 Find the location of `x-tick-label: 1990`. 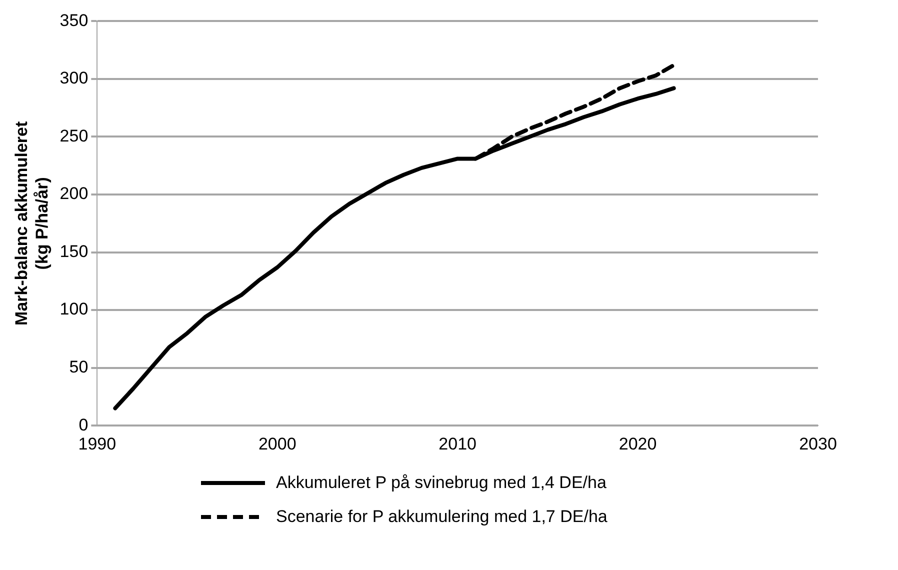

x-tick-label: 1990 is located at coordinates (97, 444).